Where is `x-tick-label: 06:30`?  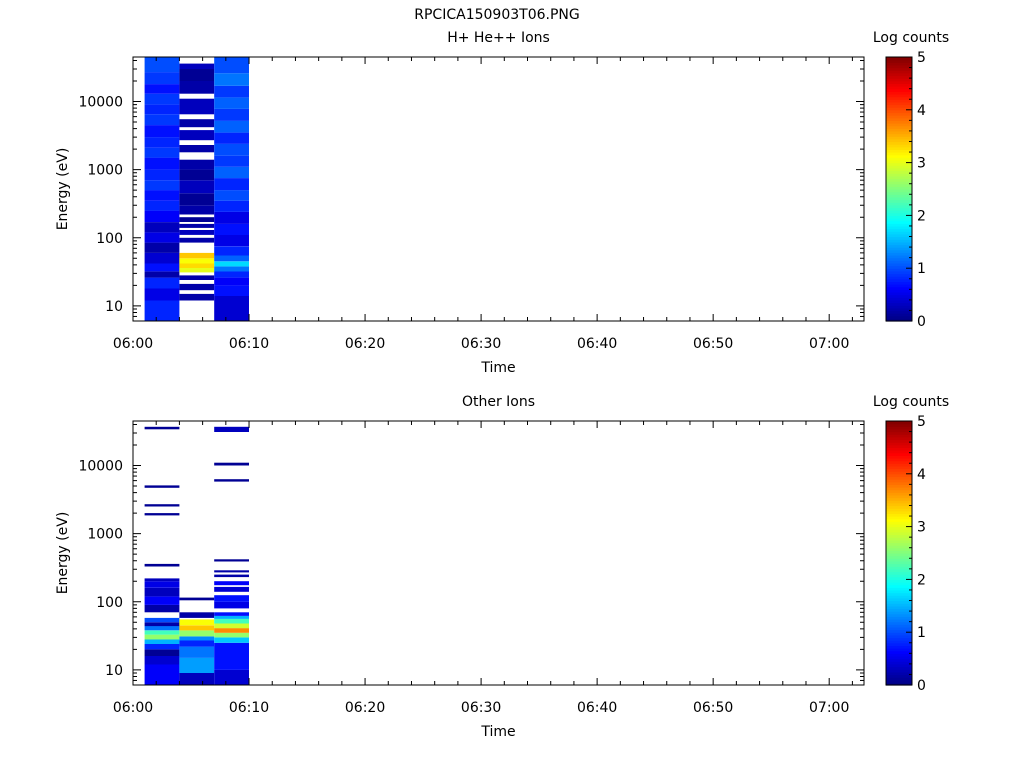 x-tick-label: 06:30 is located at coordinates (481, 344).